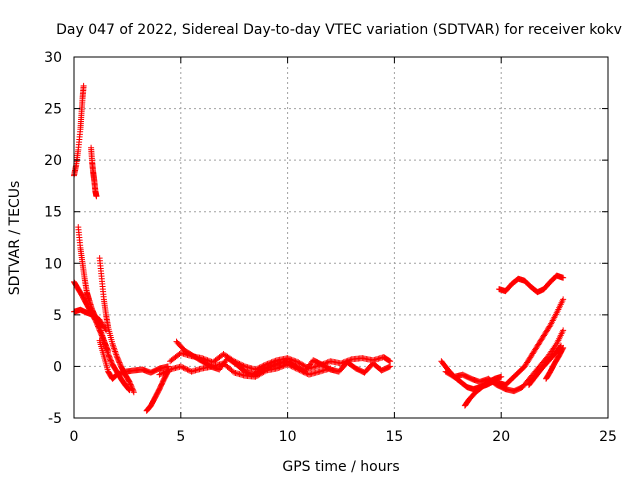 The height and width of the screenshot is (480, 640). What do you see at coordinates (608, 437) in the screenshot?
I see `x-tick-label: 25` at bounding box center [608, 437].